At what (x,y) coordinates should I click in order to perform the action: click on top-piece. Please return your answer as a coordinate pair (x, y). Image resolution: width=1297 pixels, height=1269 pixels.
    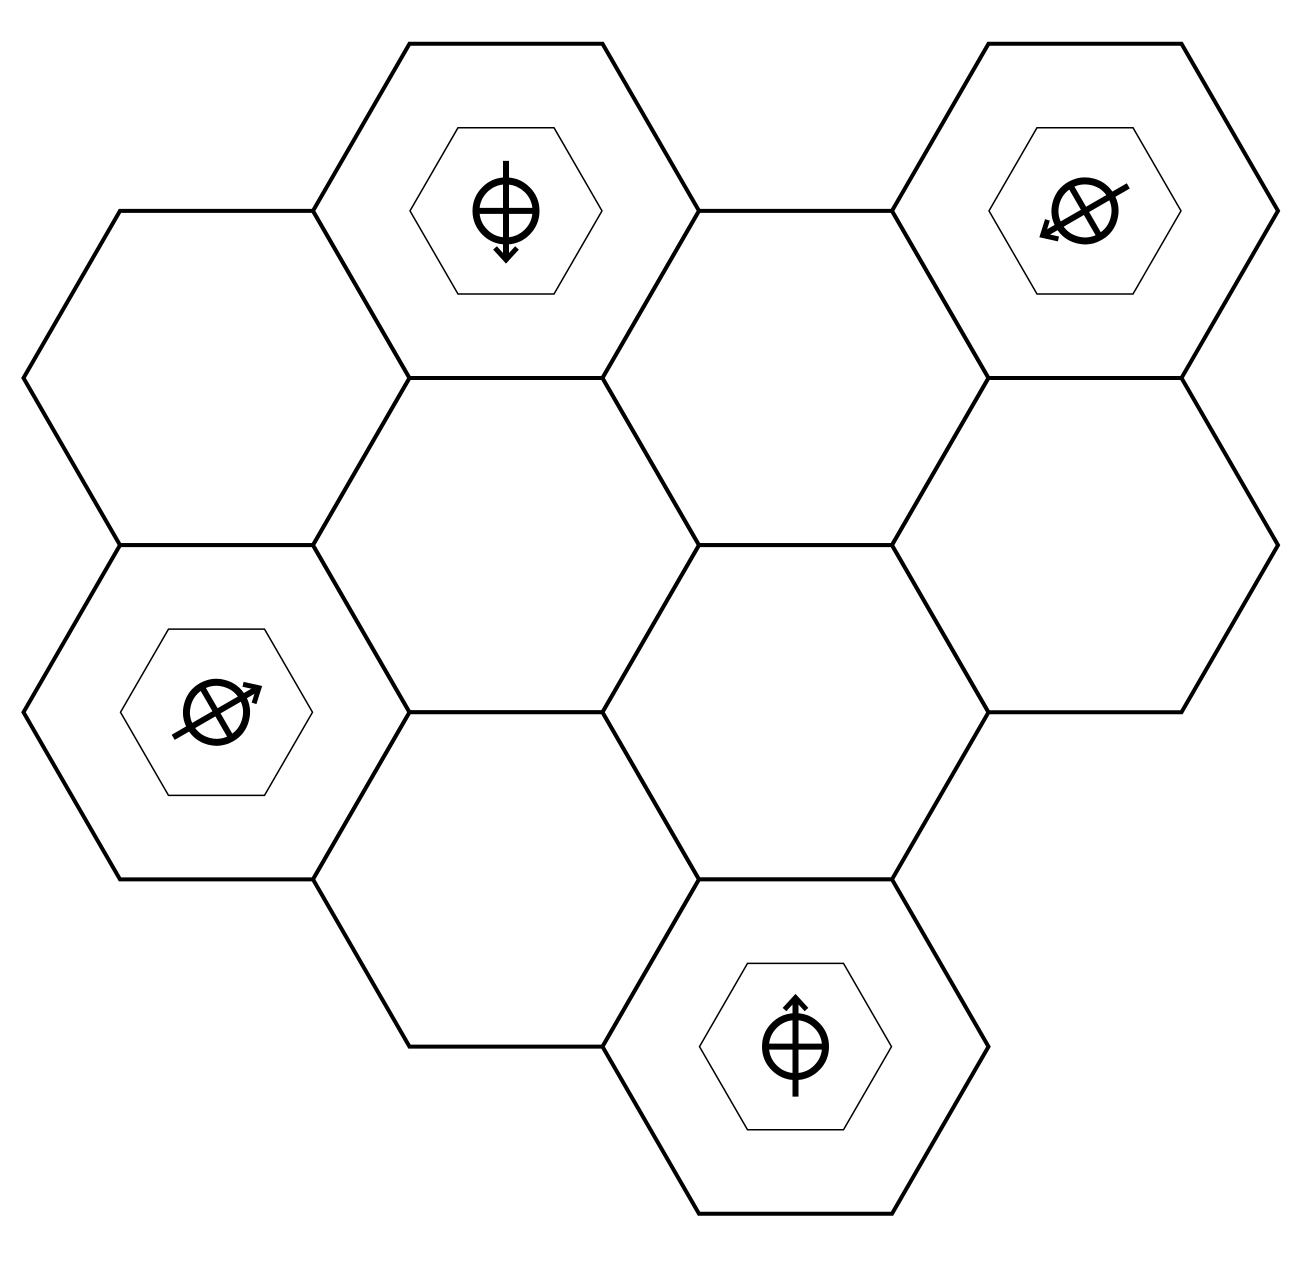
    Looking at the image, I should click on (506, 210).